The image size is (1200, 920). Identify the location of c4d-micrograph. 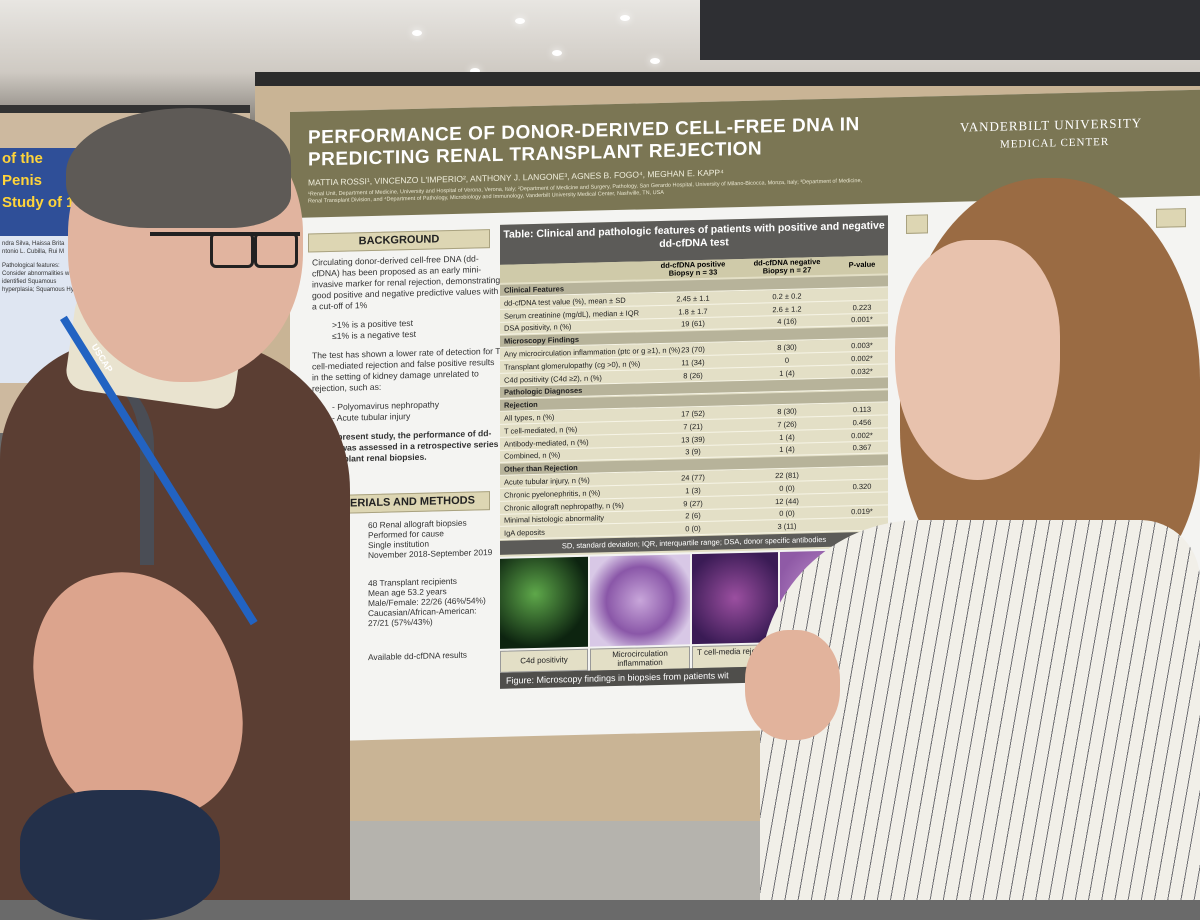
(544, 602).